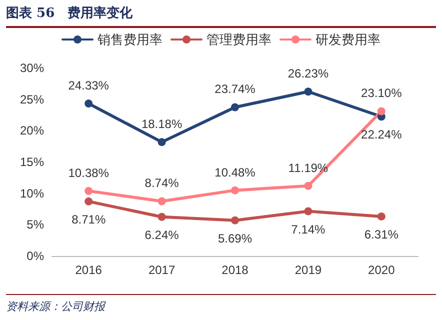  Describe the element at coordinates (308, 73) in the screenshot. I see `data-label: 26.23%` at that location.